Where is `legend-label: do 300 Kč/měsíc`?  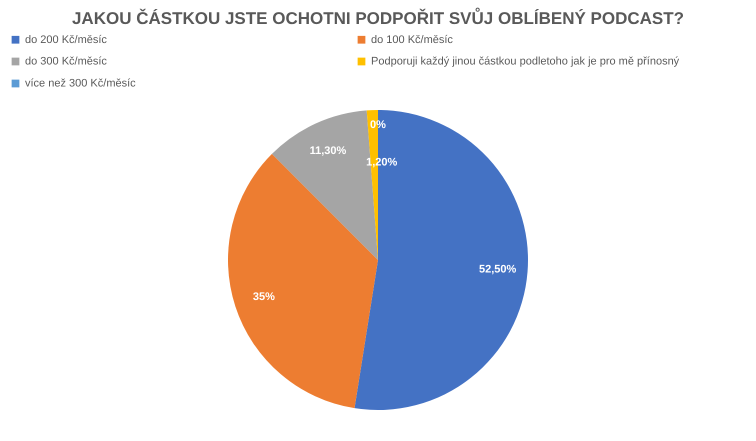 legend-label: do 300 Kč/měsíc is located at coordinates (66, 62).